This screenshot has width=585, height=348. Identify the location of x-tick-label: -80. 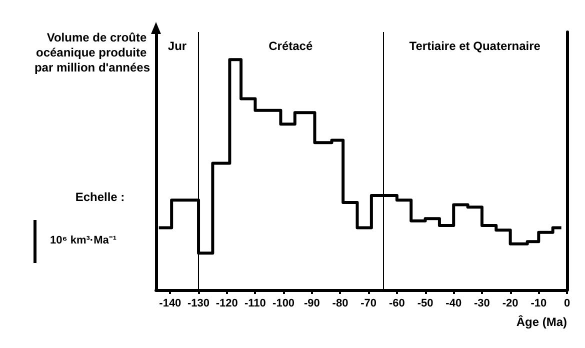
(340, 304).